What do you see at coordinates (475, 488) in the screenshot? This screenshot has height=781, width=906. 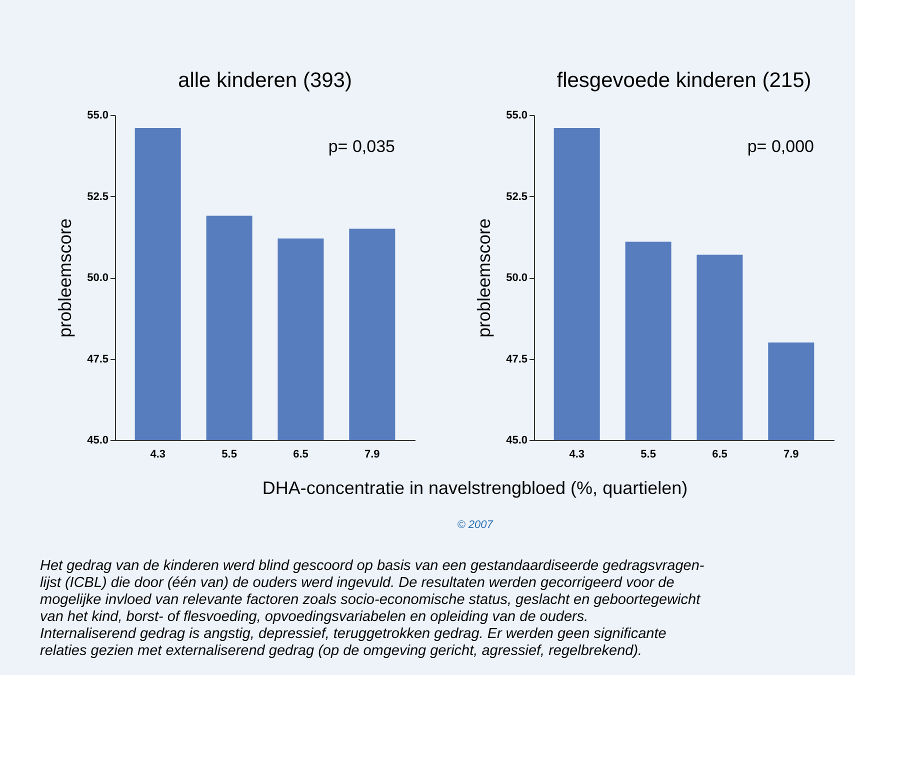 I see `x-axis-title: DHA-concentratie in navelstrengbloed (%, quartielen)` at bounding box center [475, 488].